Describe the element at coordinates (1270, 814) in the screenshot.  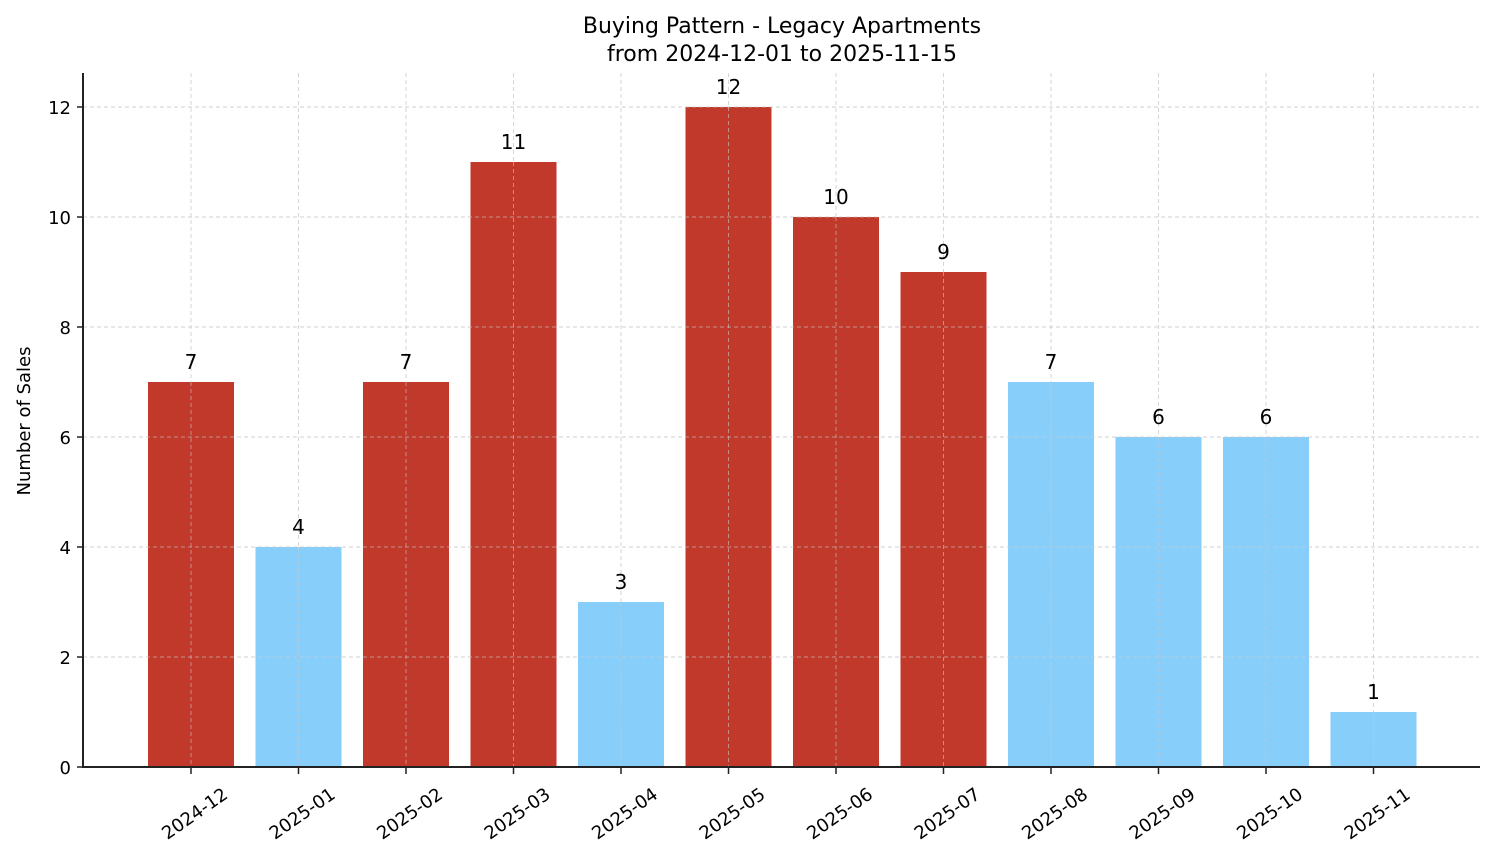
I see `x-tick-label: 2025-10` at that location.